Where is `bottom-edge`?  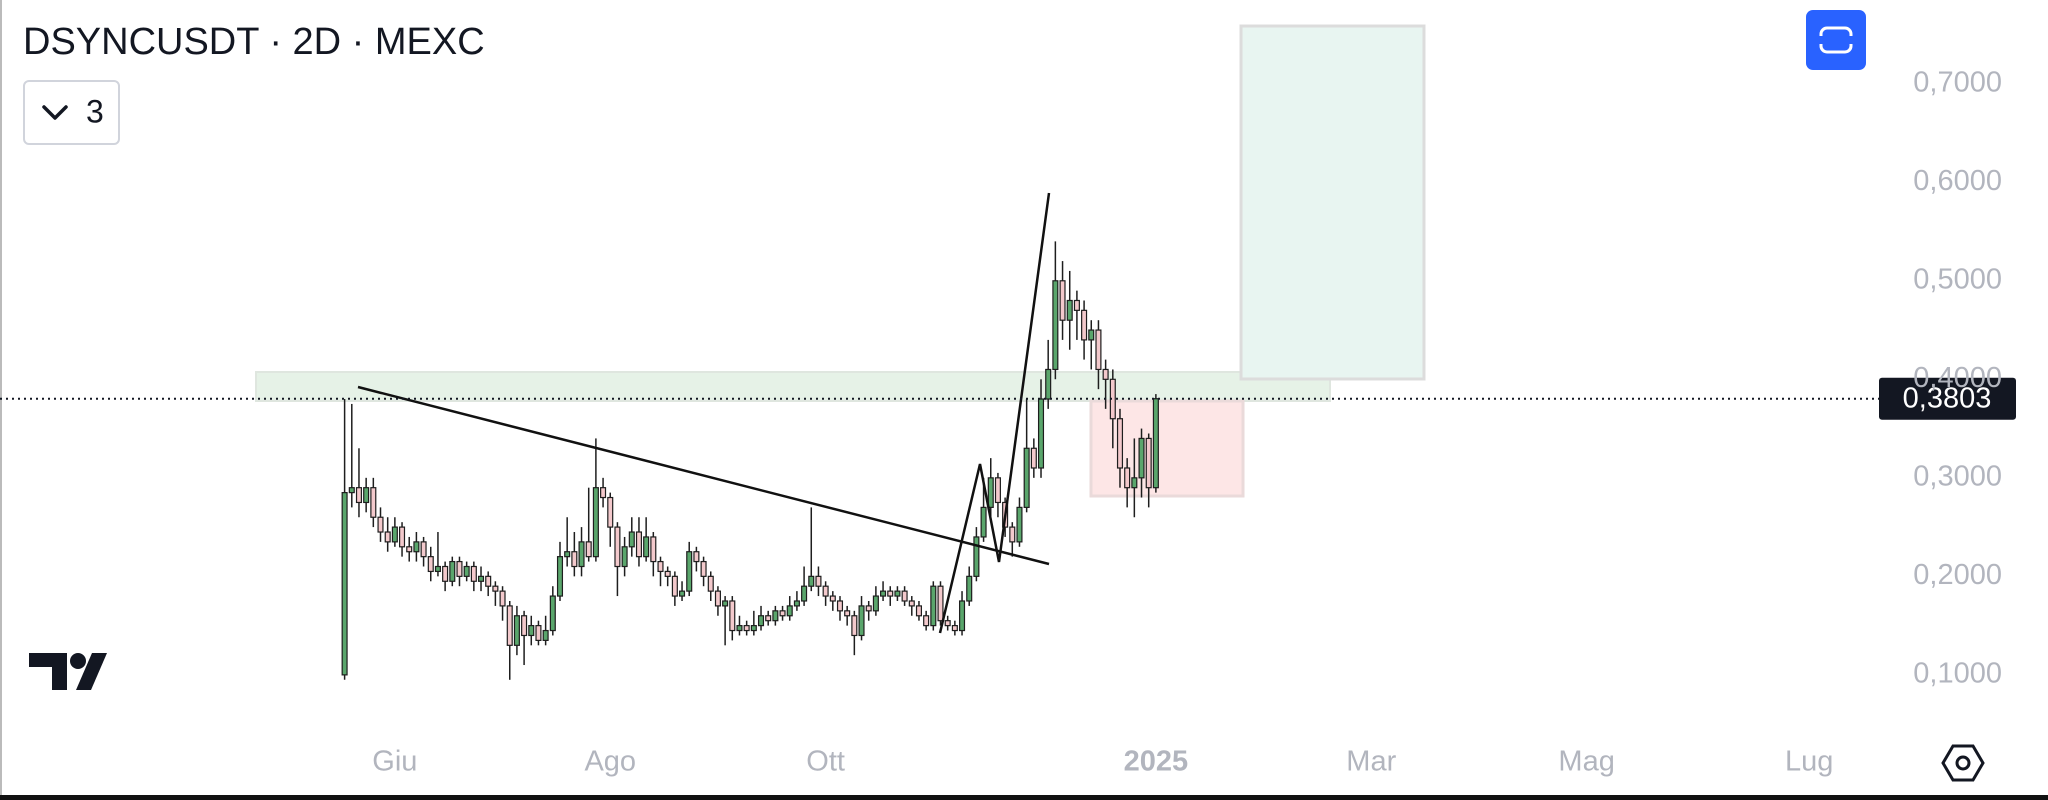 bottom-edge is located at coordinates (1024, 797).